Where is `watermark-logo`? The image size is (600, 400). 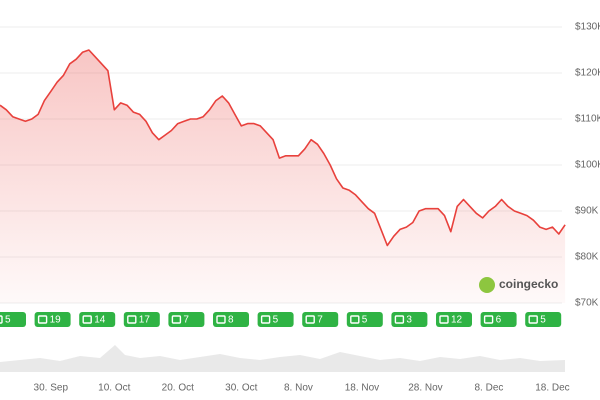
watermark-logo is located at coordinates (487, 285).